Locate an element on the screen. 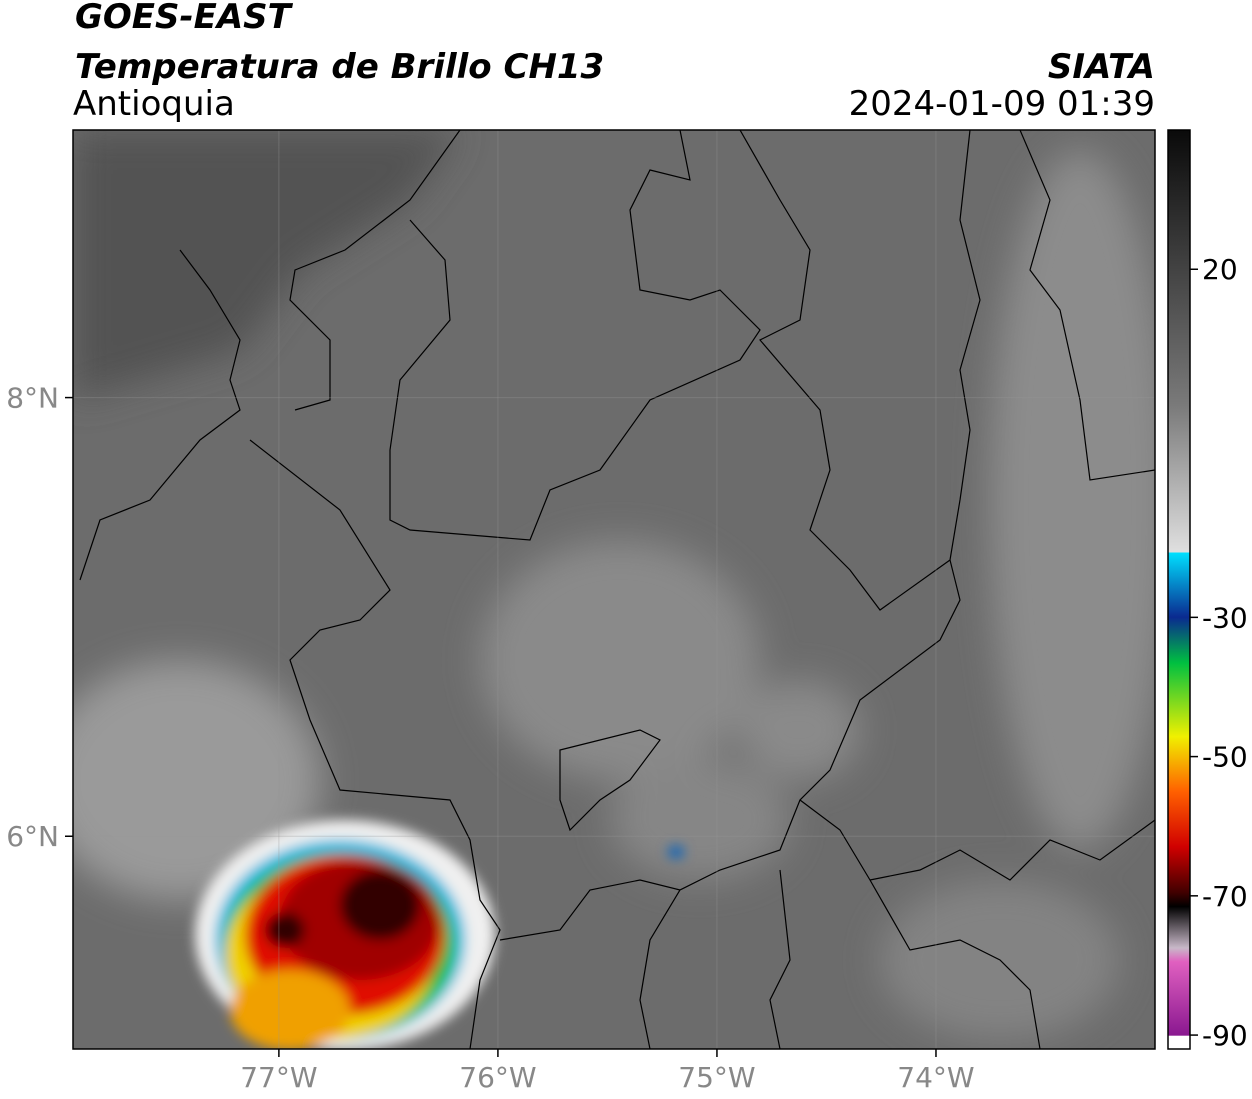  source: SIATA is located at coordinates (1101, 67).